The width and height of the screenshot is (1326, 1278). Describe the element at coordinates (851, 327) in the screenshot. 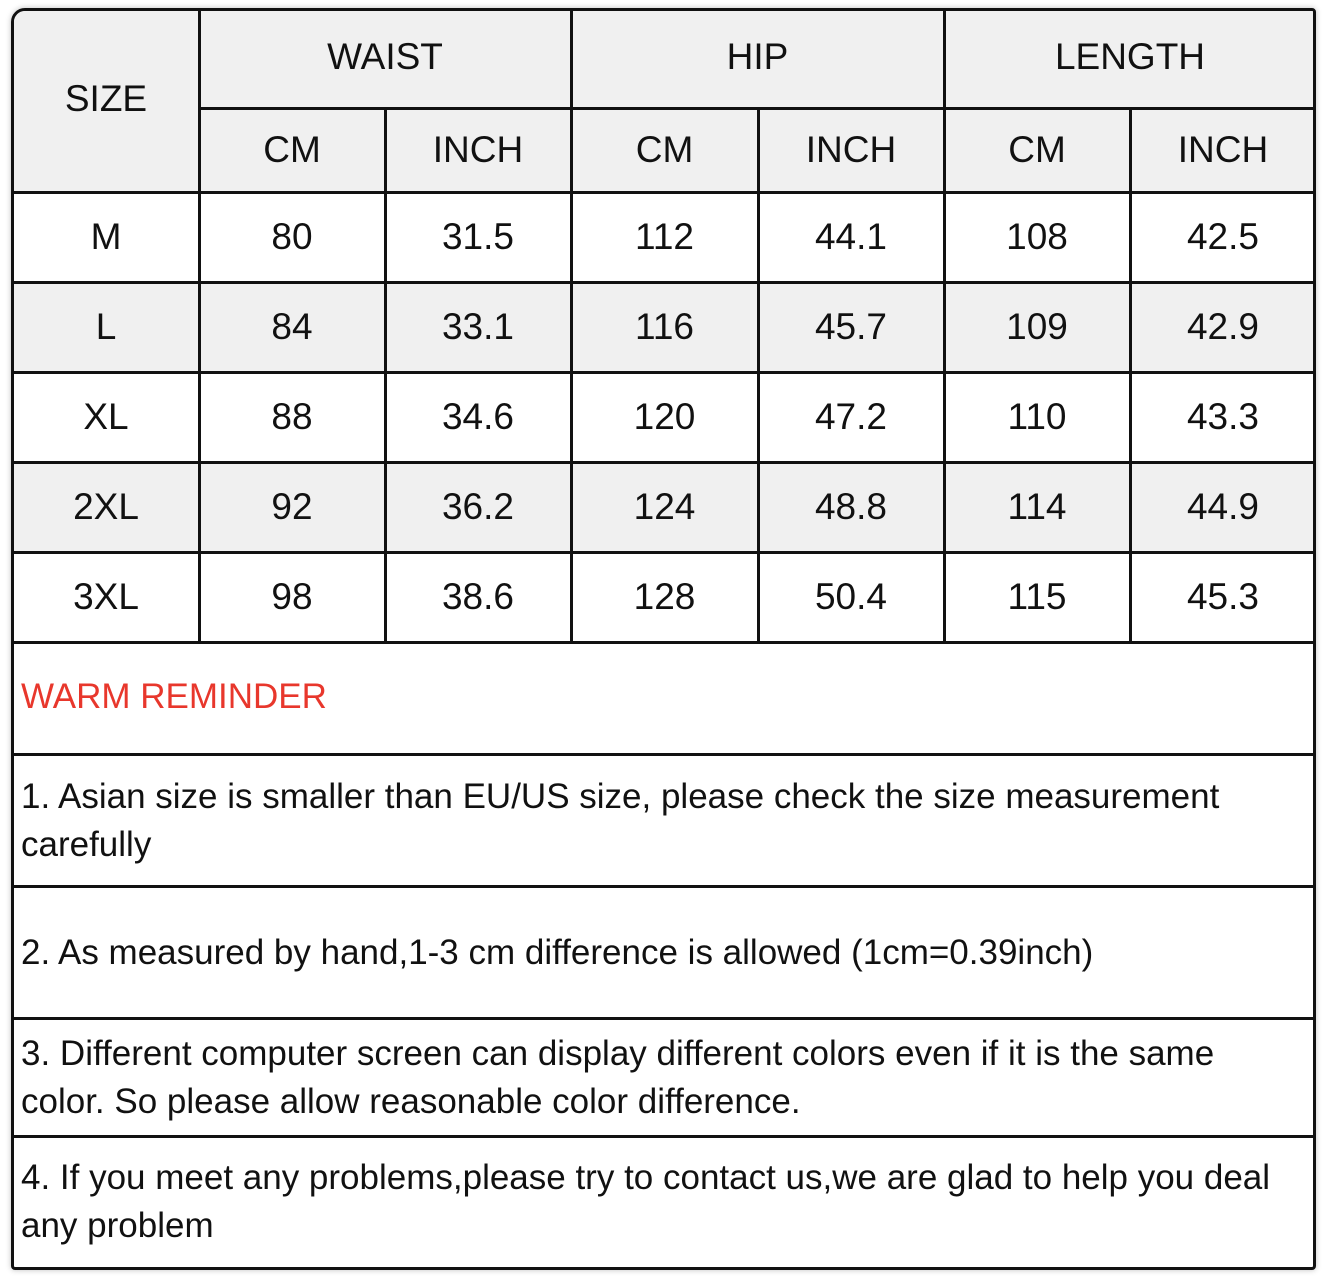

I see `value-cell: 45.7` at that location.